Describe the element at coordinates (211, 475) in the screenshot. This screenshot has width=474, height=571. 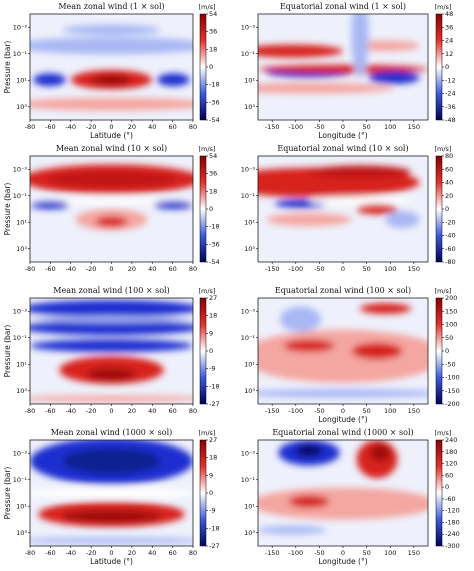
I see `colorbar-tick-label: 9` at that location.